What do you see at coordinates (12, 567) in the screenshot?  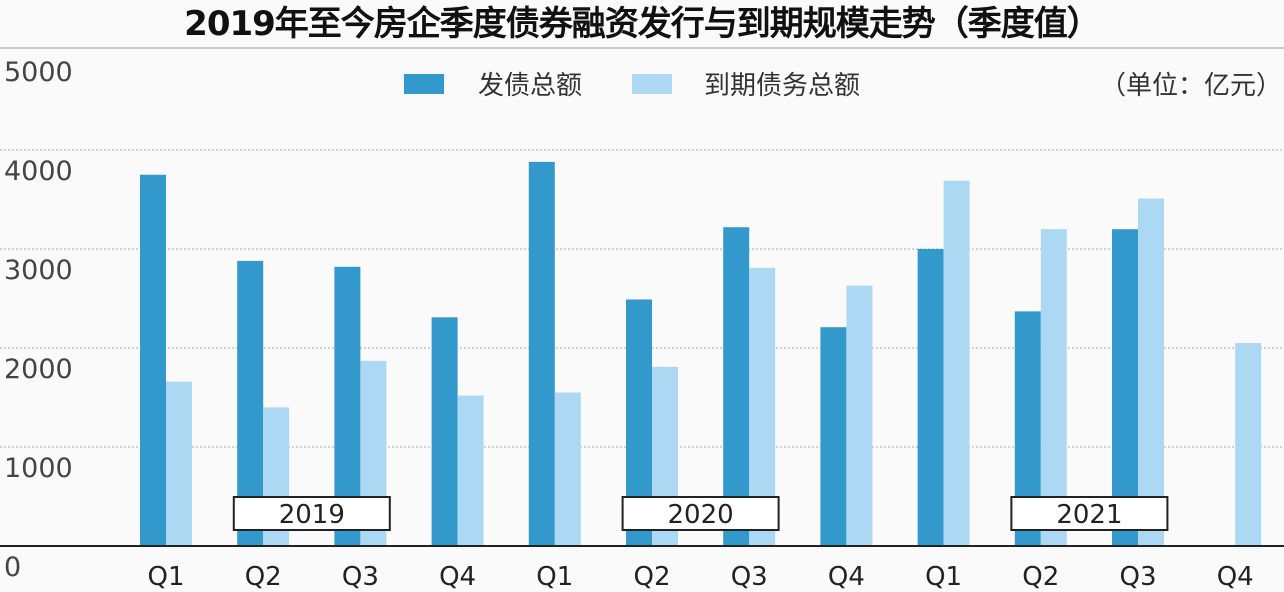 I see `y-tick-label: 0` at bounding box center [12, 567].